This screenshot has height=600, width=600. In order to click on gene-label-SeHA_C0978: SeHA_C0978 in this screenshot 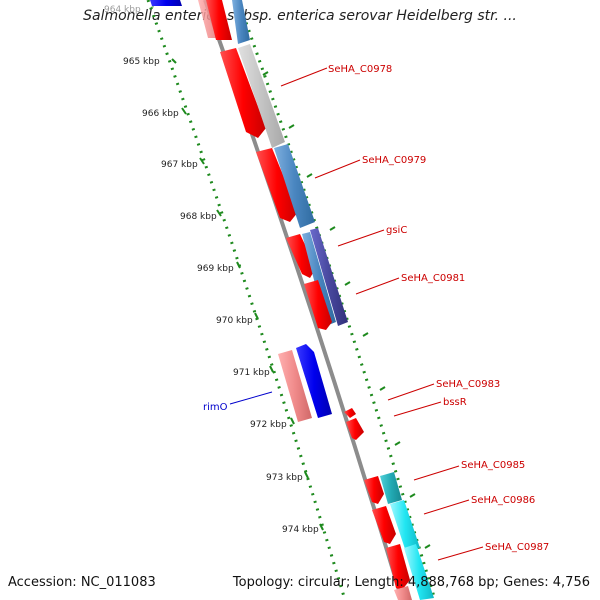, I will do `click(360, 69)`.